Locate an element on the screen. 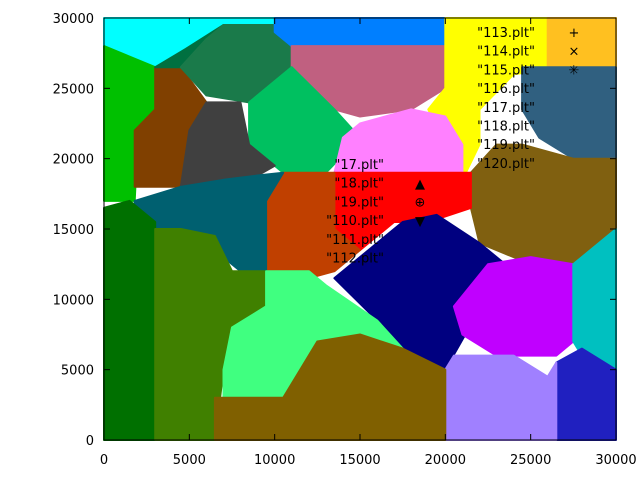 Image resolution: width=640 pixels, height=484 pixels. legend-right-marker: × is located at coordinates (574, 52).